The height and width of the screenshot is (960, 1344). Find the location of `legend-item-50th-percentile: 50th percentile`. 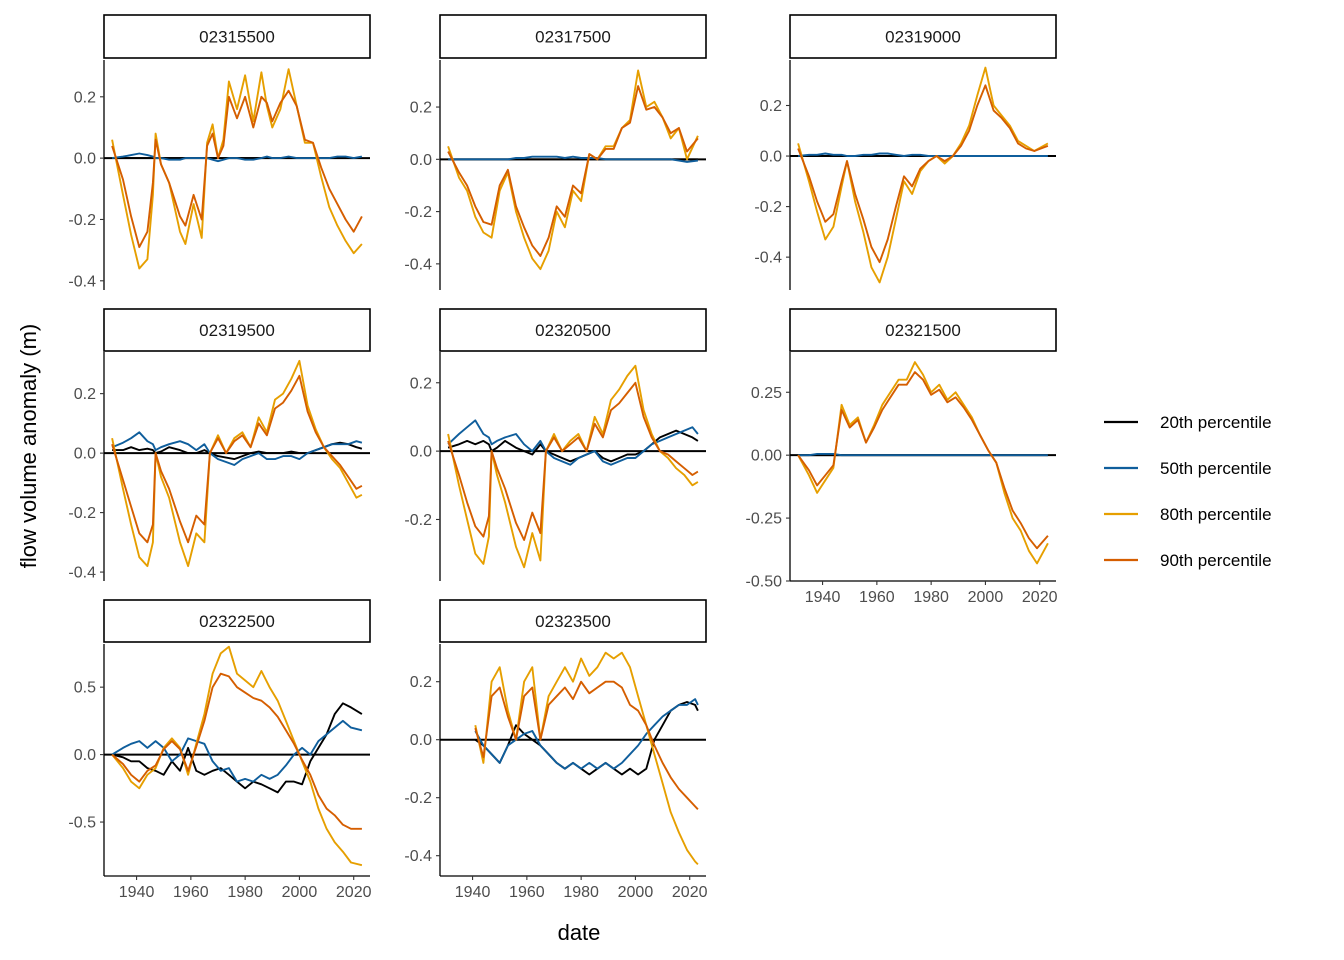

legend-item-50th-percentile: 50th percentile is located at coordinates (1188, 468).